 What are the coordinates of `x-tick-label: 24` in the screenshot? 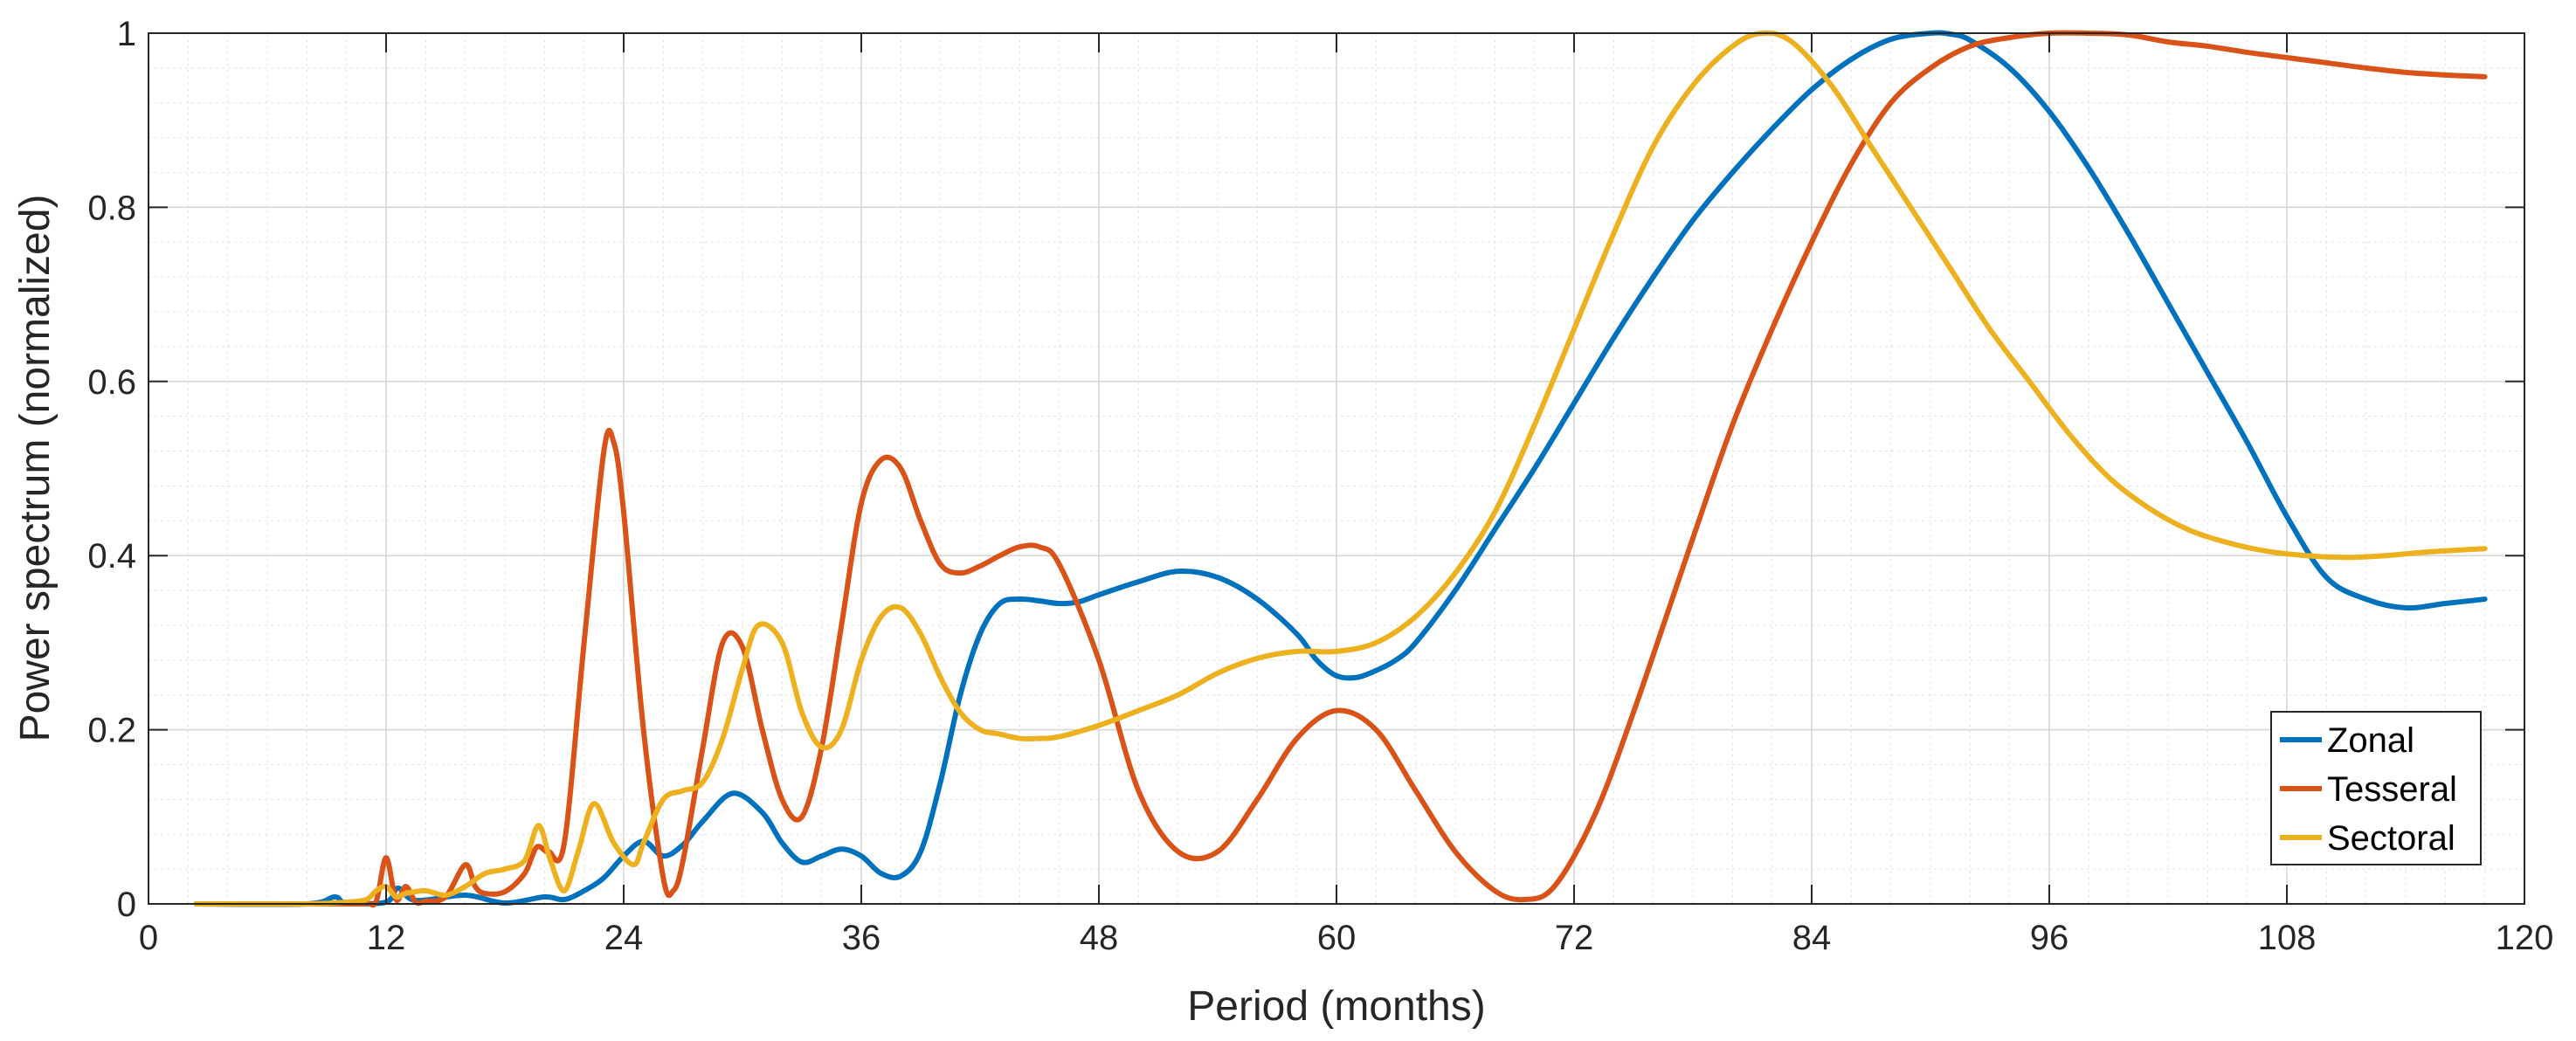 It's located at (624, 938).